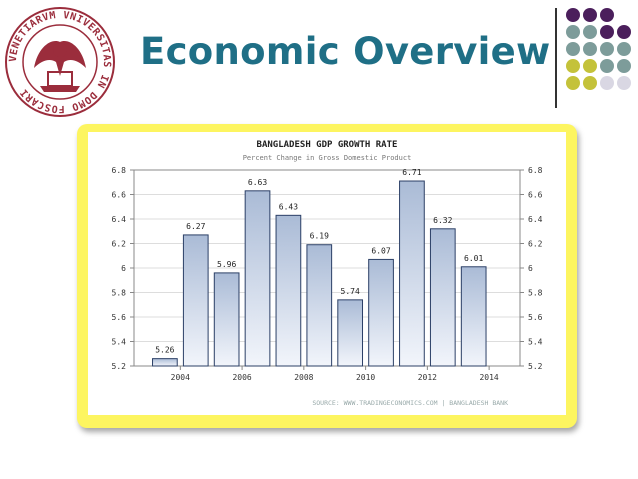 The width and height of the screenshot is (638, 479). I want to click on x-tick-label: 2008, so click(303, 377).